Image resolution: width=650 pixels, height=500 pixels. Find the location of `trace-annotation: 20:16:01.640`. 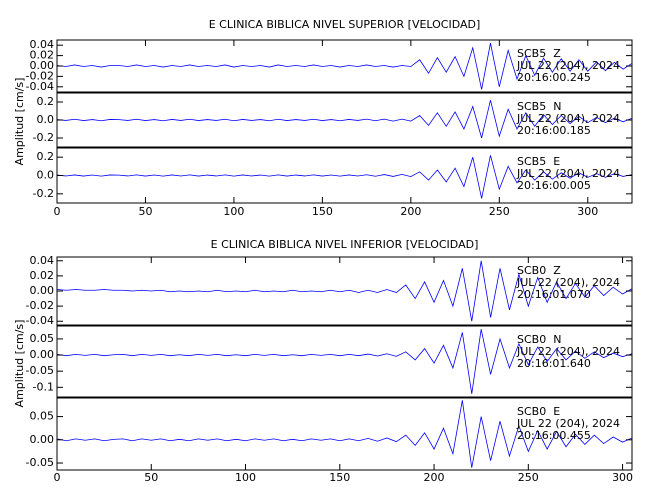

trace-annotation: 20:16:01.640 is located at coordinates (554, 363).